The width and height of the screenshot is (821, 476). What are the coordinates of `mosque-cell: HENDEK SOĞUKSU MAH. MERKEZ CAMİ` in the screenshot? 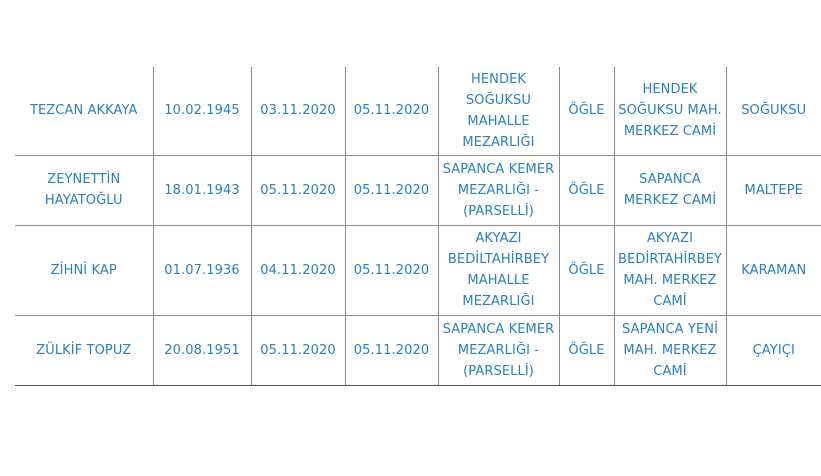 It's located at (669, 111).